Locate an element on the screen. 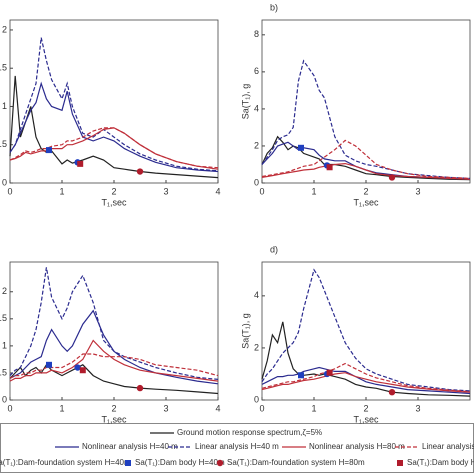  legend-label: Nonlinear analysis H=80 m is located at coordinates (357, 446).